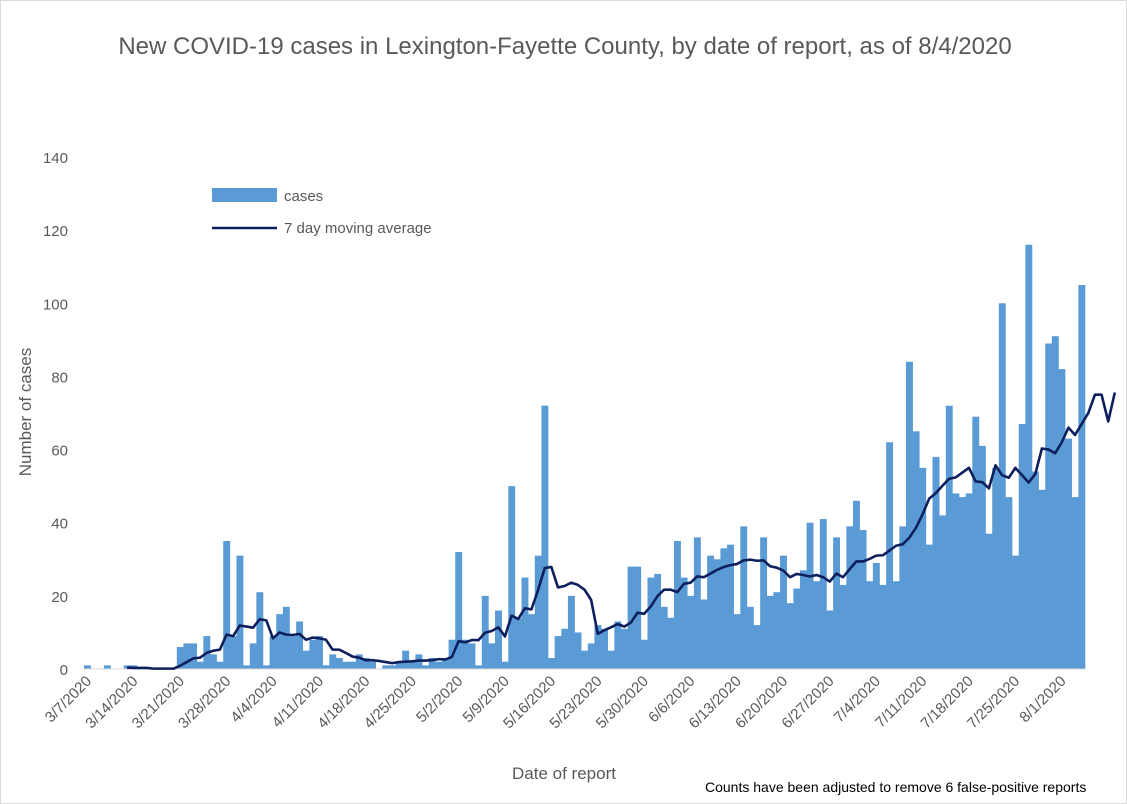 Image resolution: width=1127 pixels, height=804 pixels. I want to click on y-tick-label: 120, so click(55, 231).